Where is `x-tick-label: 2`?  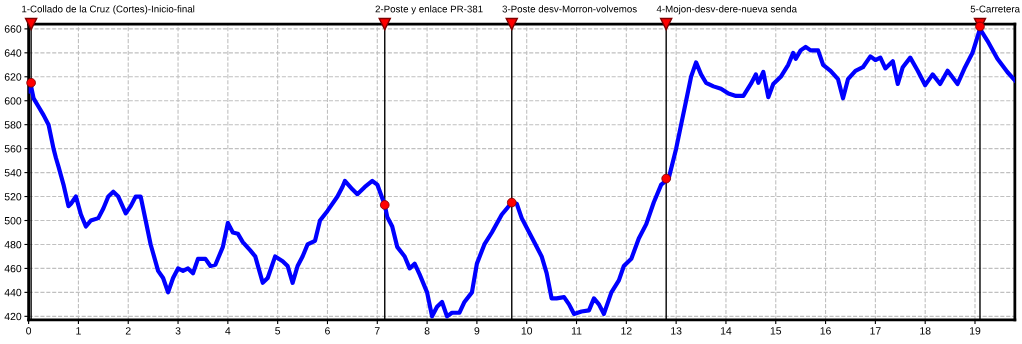
x-tick-label: 2 is located at coordinates (128, 331).